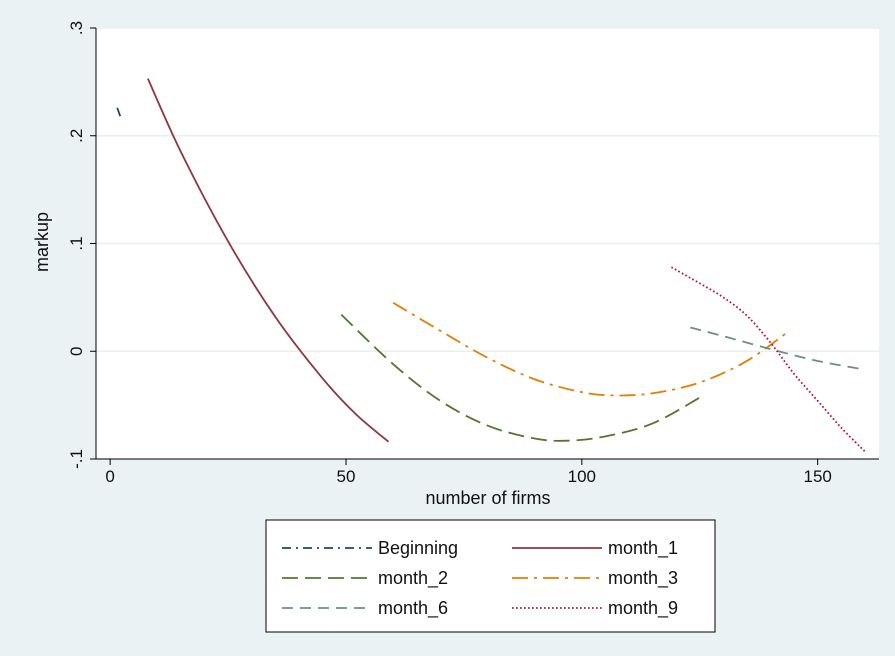 The width and height of the screenshot is (895, 656). Describe the element at coordinates (42, 242) in the screenshot. I see `y-axis-title: markup` at that location.